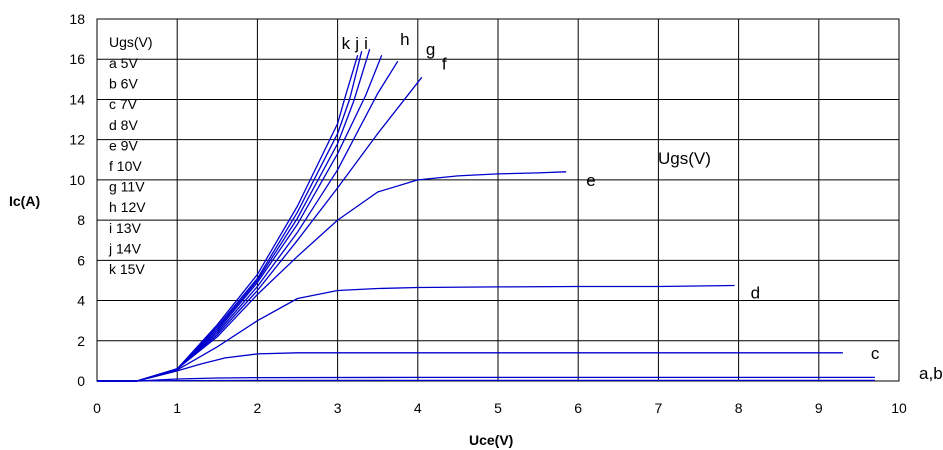 This screenshot has width=943, height=450. I want to click on curve-label: a,b, so click(931, 373).